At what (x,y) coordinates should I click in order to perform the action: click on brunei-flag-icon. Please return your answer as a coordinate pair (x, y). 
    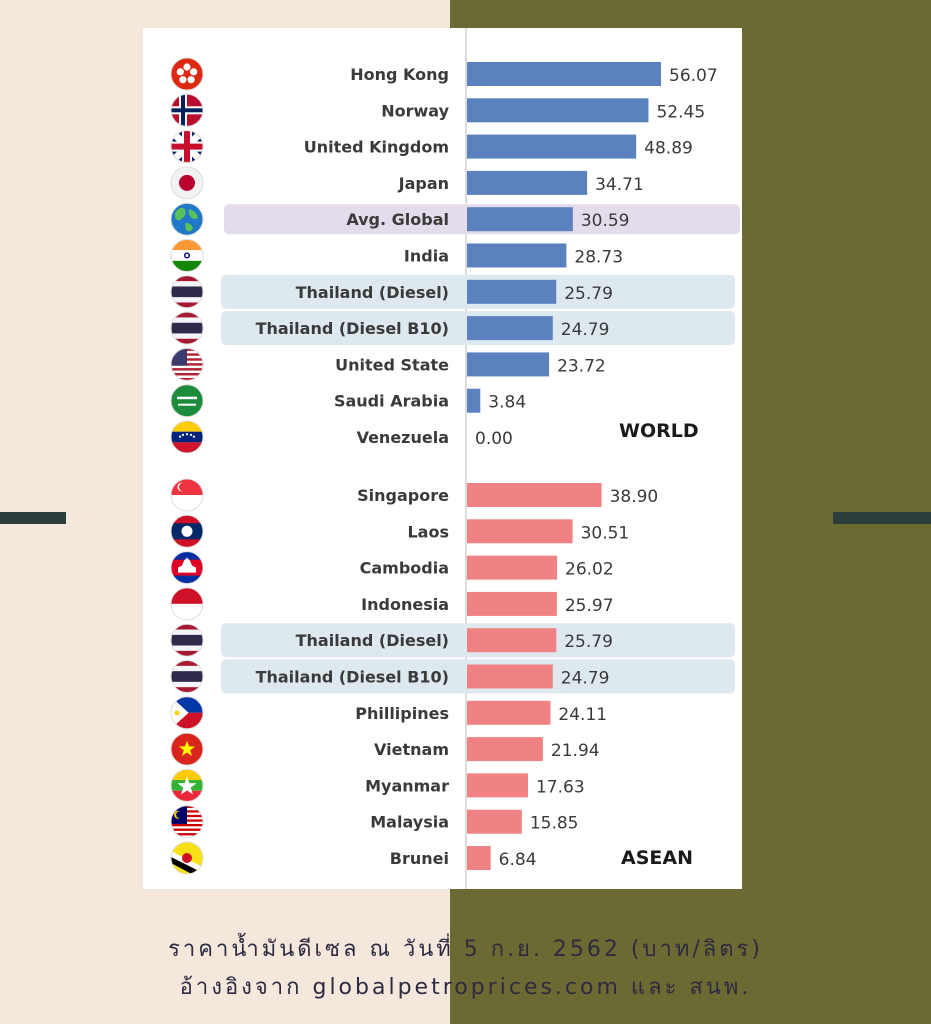
    Looking at the image, I should click on (187, 858).